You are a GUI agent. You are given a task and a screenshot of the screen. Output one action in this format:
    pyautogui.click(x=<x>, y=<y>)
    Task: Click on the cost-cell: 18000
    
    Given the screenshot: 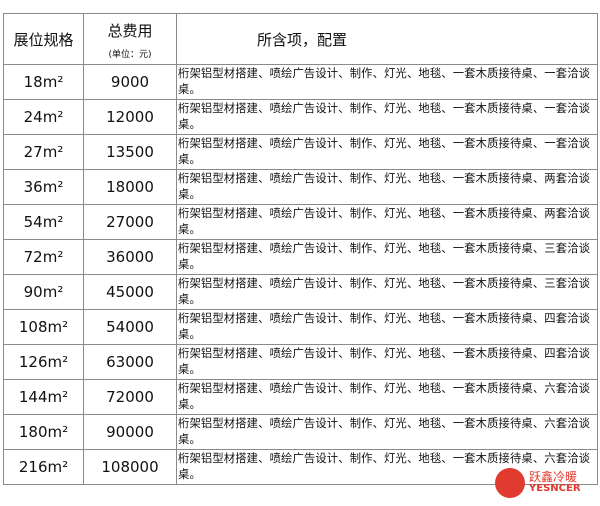 What is the action you would take?
    pyautogui.click(x=130, y=187)
    